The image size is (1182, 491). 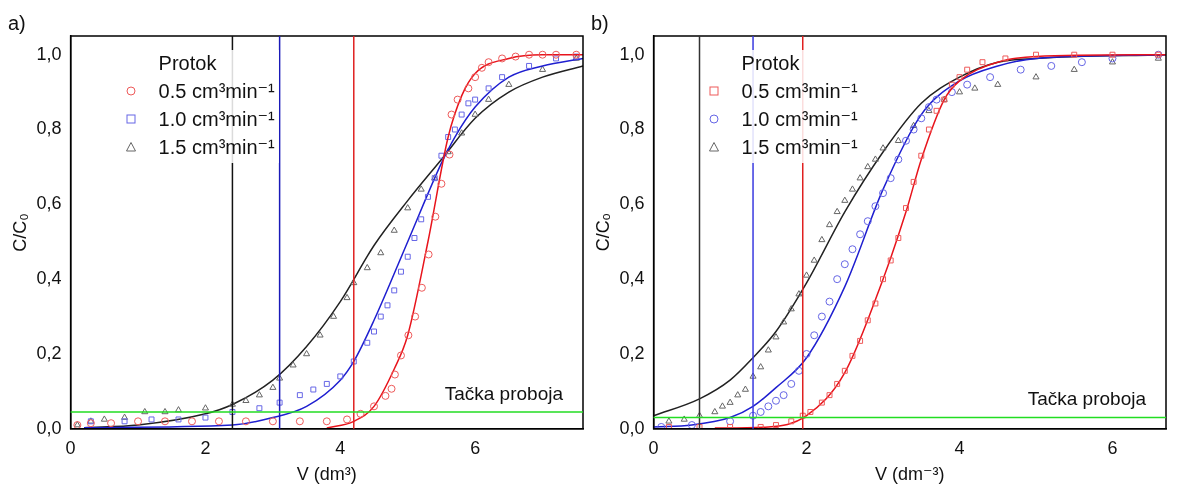 I want to click on y-tick-label: 0,4, so click(x=49, y=278).